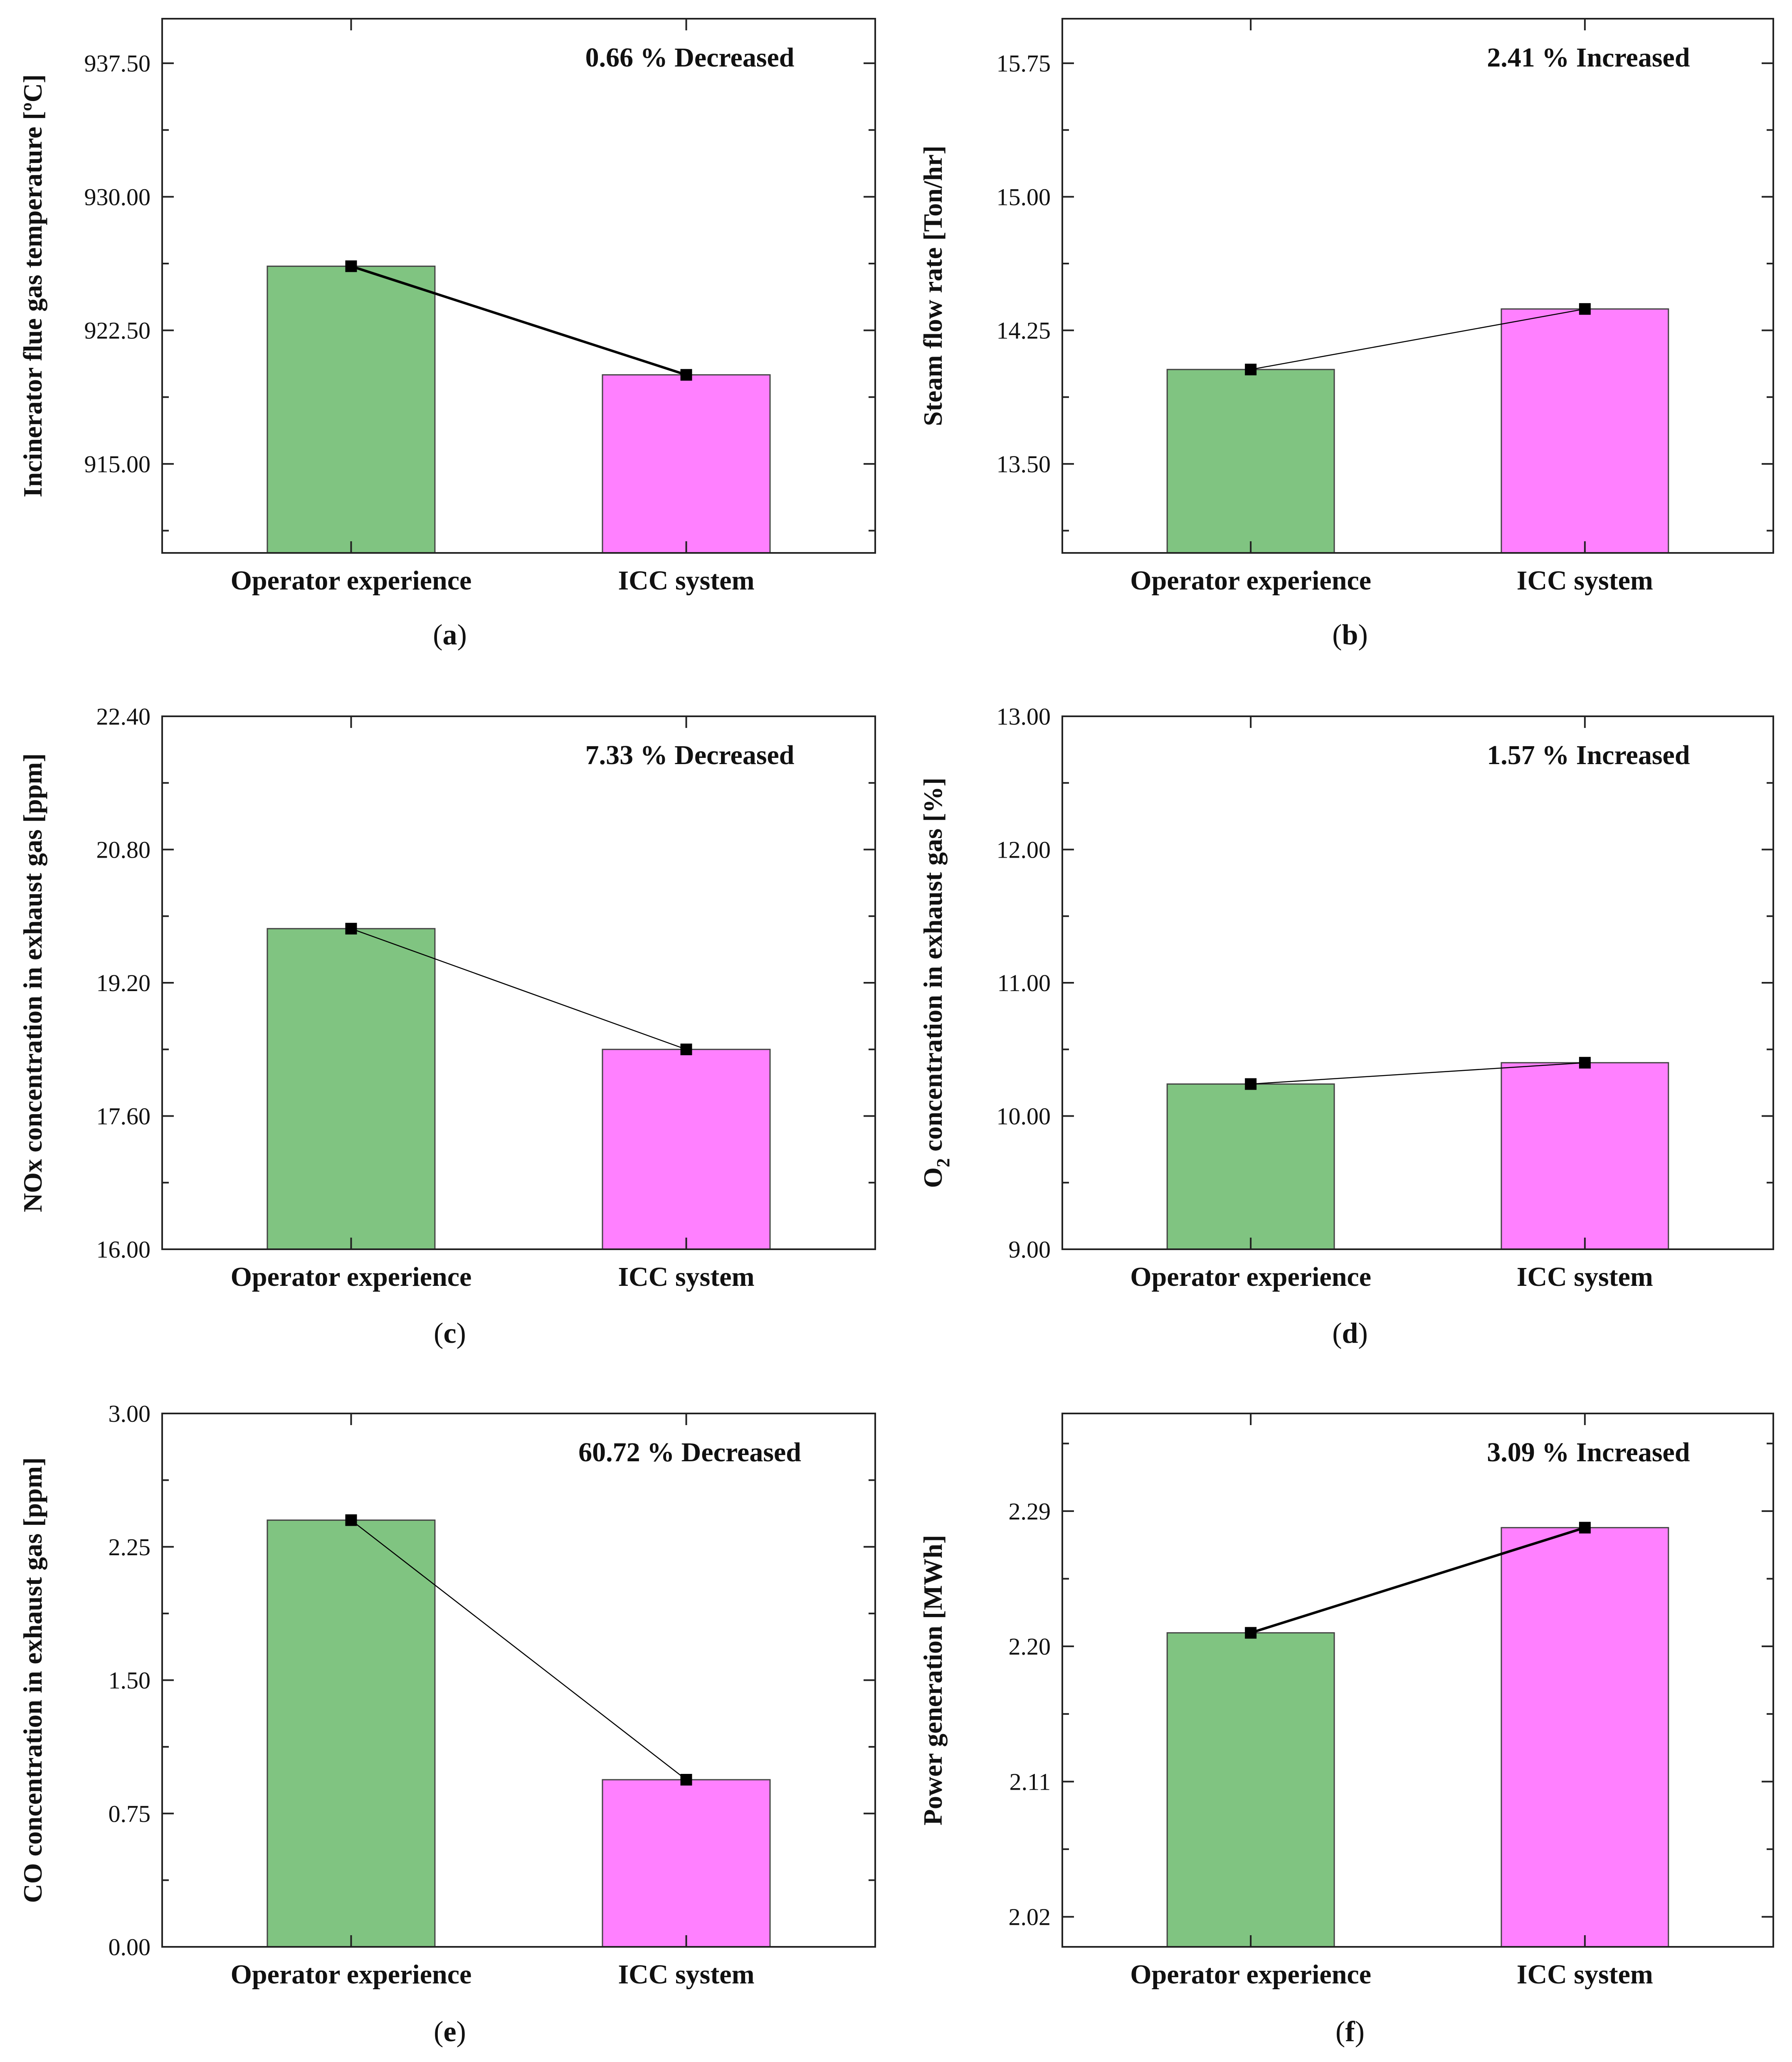  I want to click on y-tick-label: 922.50, so click(117, 330).